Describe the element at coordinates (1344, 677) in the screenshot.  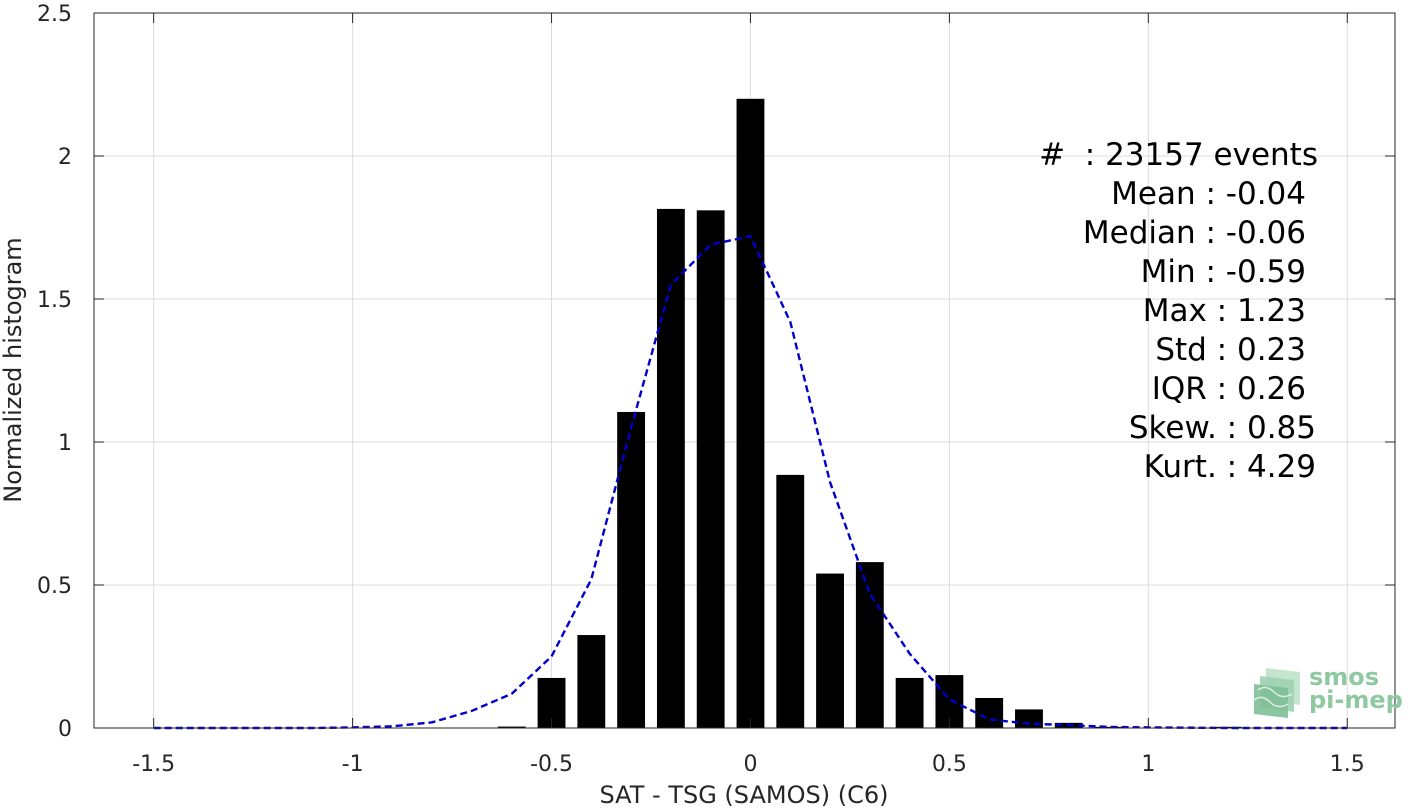
I see `logo-text-smos: smos` at that location.